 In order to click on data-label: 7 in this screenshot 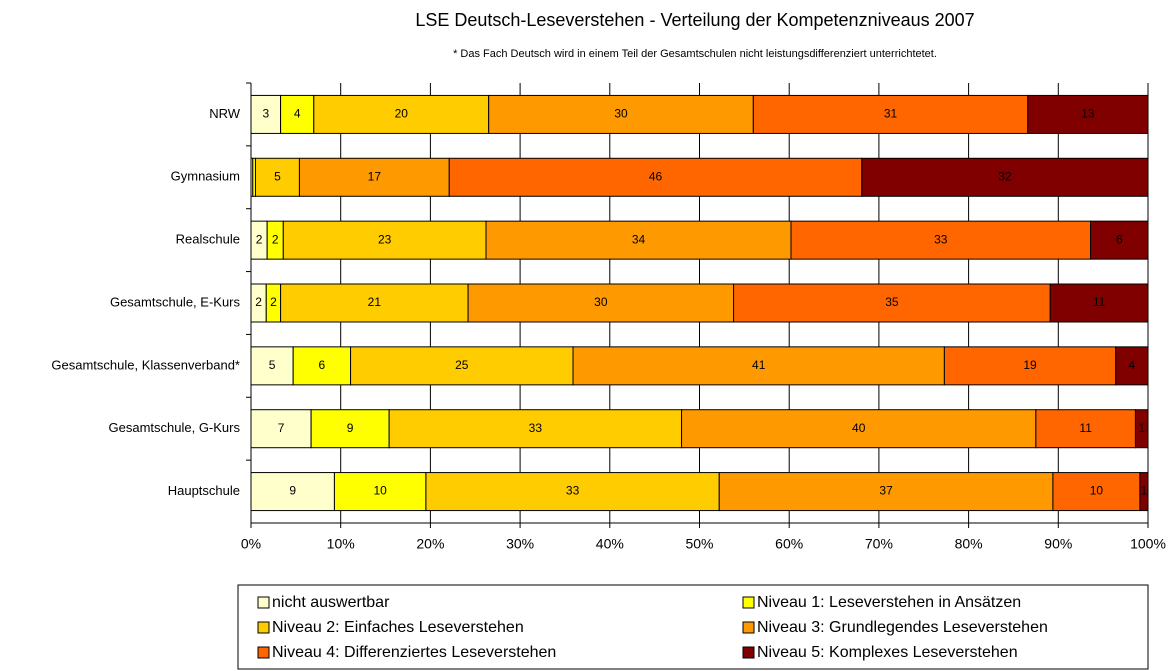, I will do `click(281, 428)`.